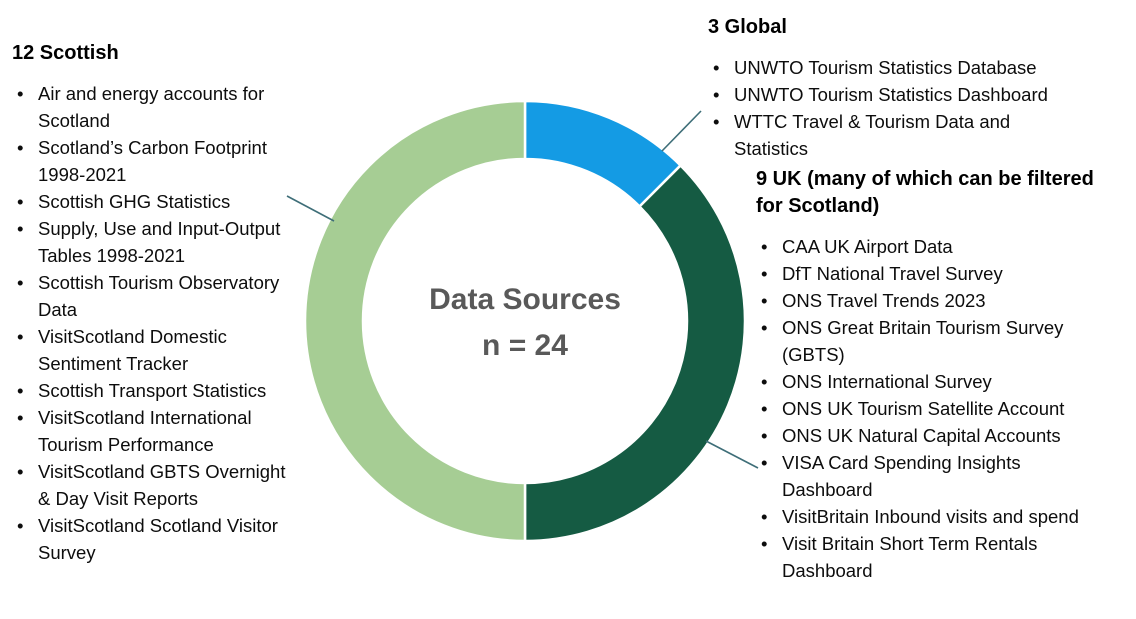 The image size is (1136, 619). I want to click on global-heading: 3 Global, so click(747, 27).